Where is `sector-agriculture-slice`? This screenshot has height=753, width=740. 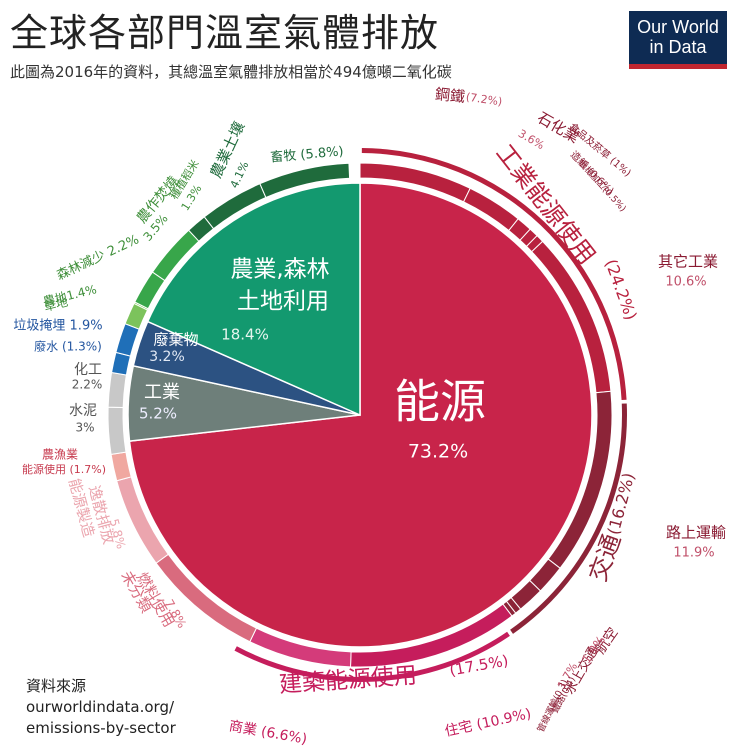 sector-agriculture-slice is located at coordinates (253, 299).